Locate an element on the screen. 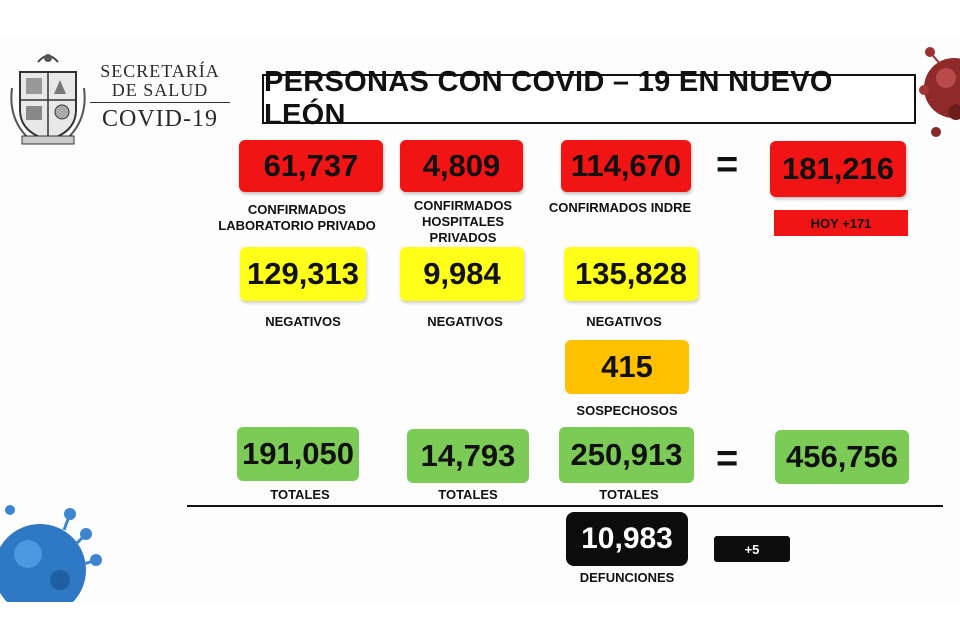 This screenshot has width=960, height=640. label-line: LABORATORIO PRIVADO is located at coordinates (297, 225).